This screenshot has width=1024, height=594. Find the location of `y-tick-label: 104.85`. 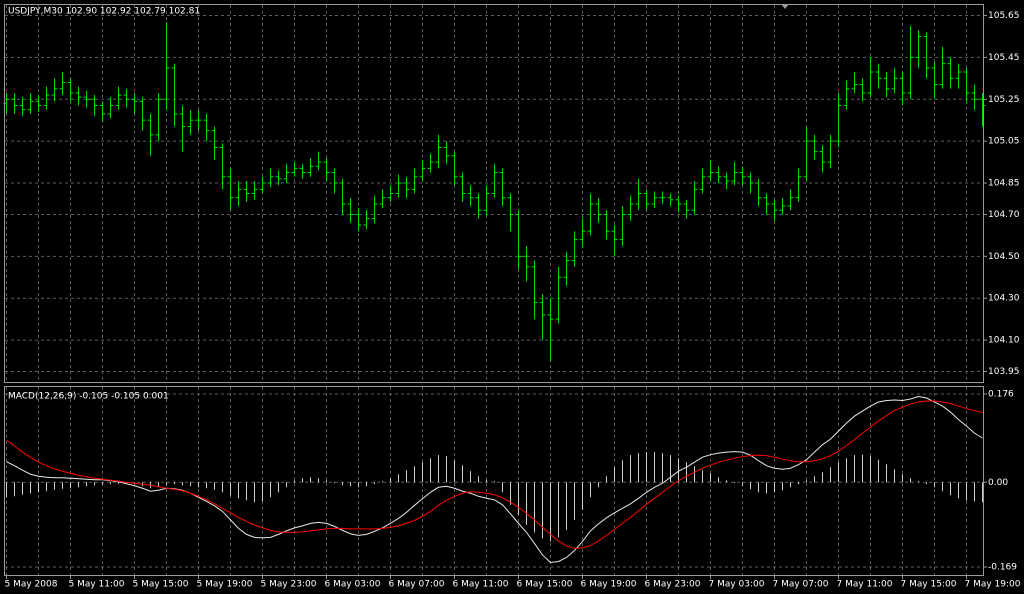

y-tick-label: 104.85 is located at coordinates (1004, 184).